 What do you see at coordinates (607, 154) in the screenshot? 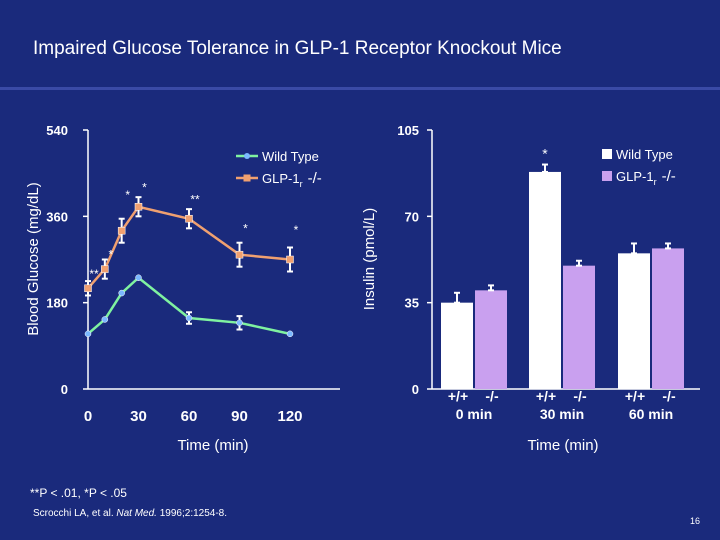
I see `legend-bar-wild-type-swatch` at bounding box center [607, 154].